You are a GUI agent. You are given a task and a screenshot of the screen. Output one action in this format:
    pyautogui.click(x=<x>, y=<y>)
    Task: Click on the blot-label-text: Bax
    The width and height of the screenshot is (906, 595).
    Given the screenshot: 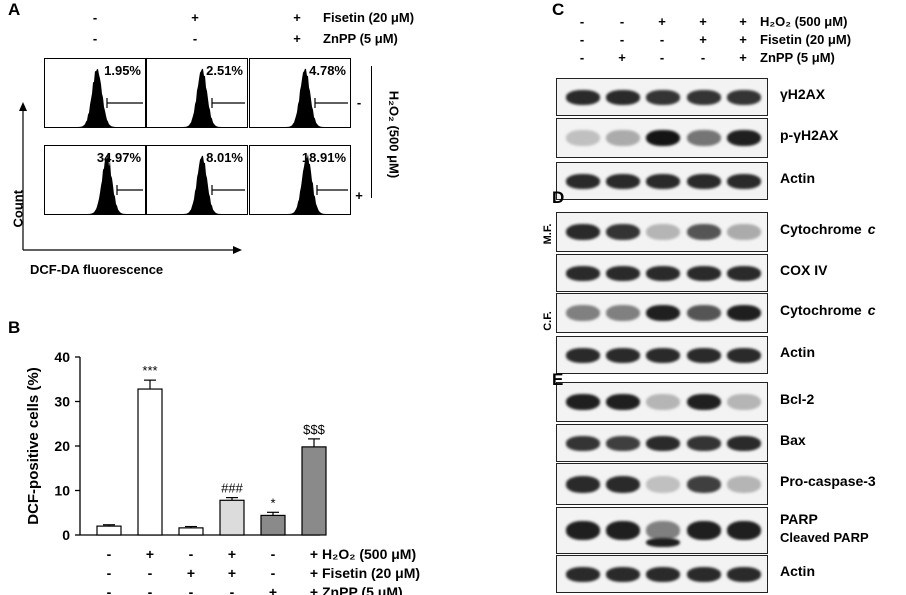 What is the action you would take?
    pyautogui.click(x=793, y=440)
    